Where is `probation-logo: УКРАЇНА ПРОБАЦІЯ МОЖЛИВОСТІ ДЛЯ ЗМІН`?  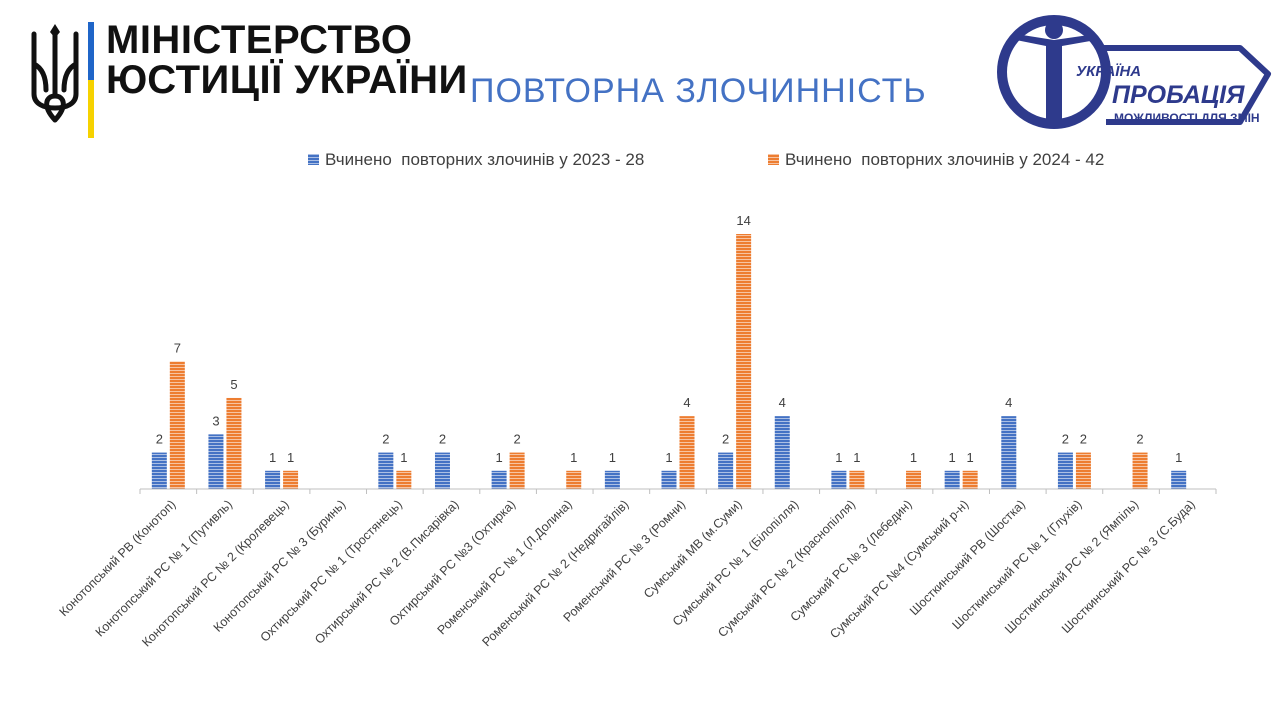
probation-logo: УКРАЇНА ПРОБАЦІЯ МОЖЛИВОСТІ ДЛЯ ЗМІН is located at coordinates (1134, 72).